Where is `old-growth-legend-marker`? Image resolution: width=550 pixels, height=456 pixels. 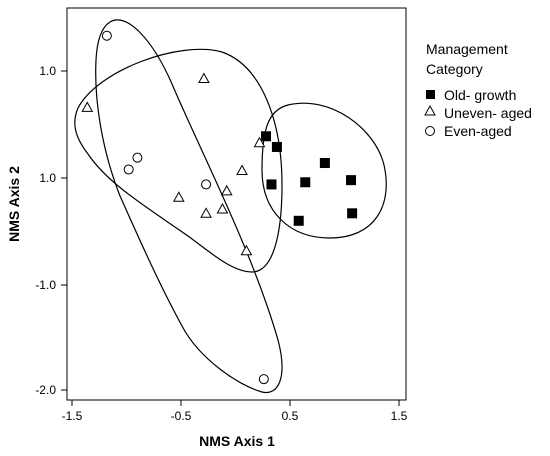
old-growth-legend-marker is located at coordinates (430, 94).